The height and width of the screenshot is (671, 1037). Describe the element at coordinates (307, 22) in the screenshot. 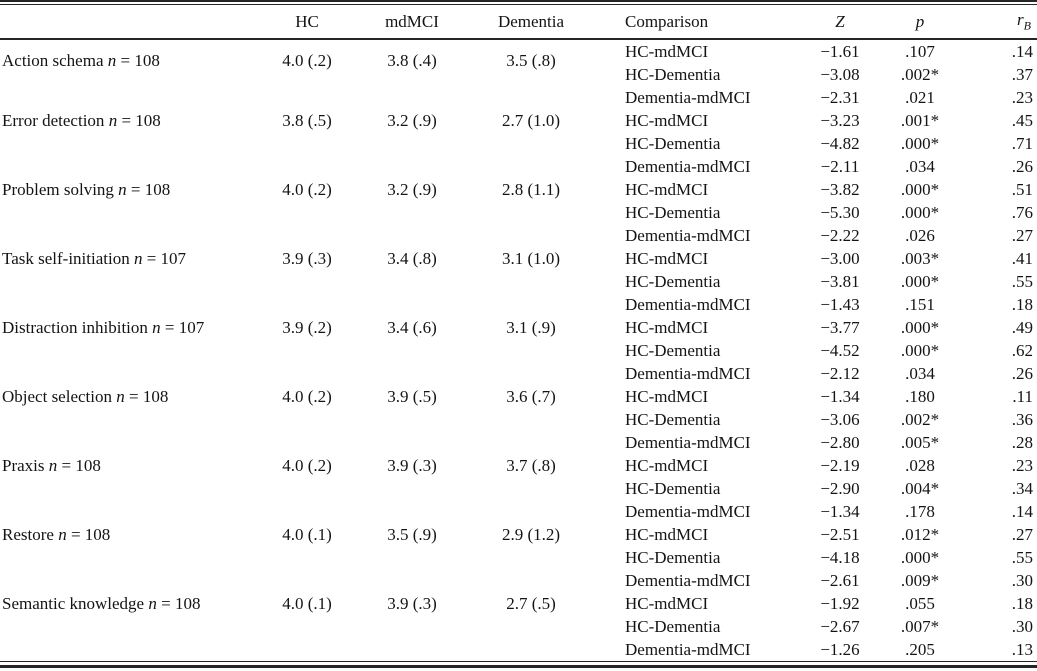

I see `header-hc: HC` at that location.